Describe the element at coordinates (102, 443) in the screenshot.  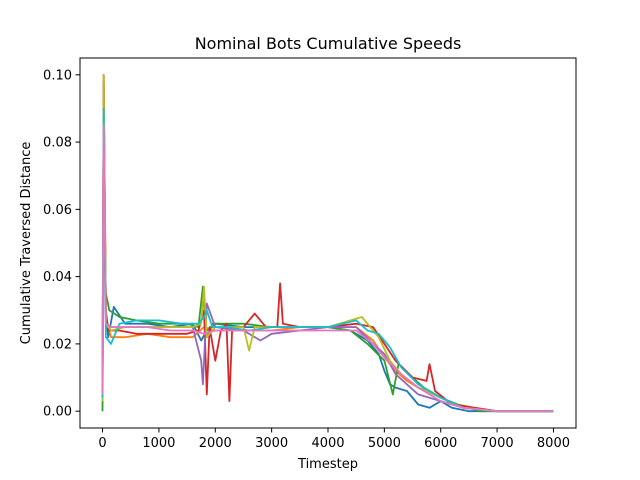
I see `x-tick-label: 0` at that location.